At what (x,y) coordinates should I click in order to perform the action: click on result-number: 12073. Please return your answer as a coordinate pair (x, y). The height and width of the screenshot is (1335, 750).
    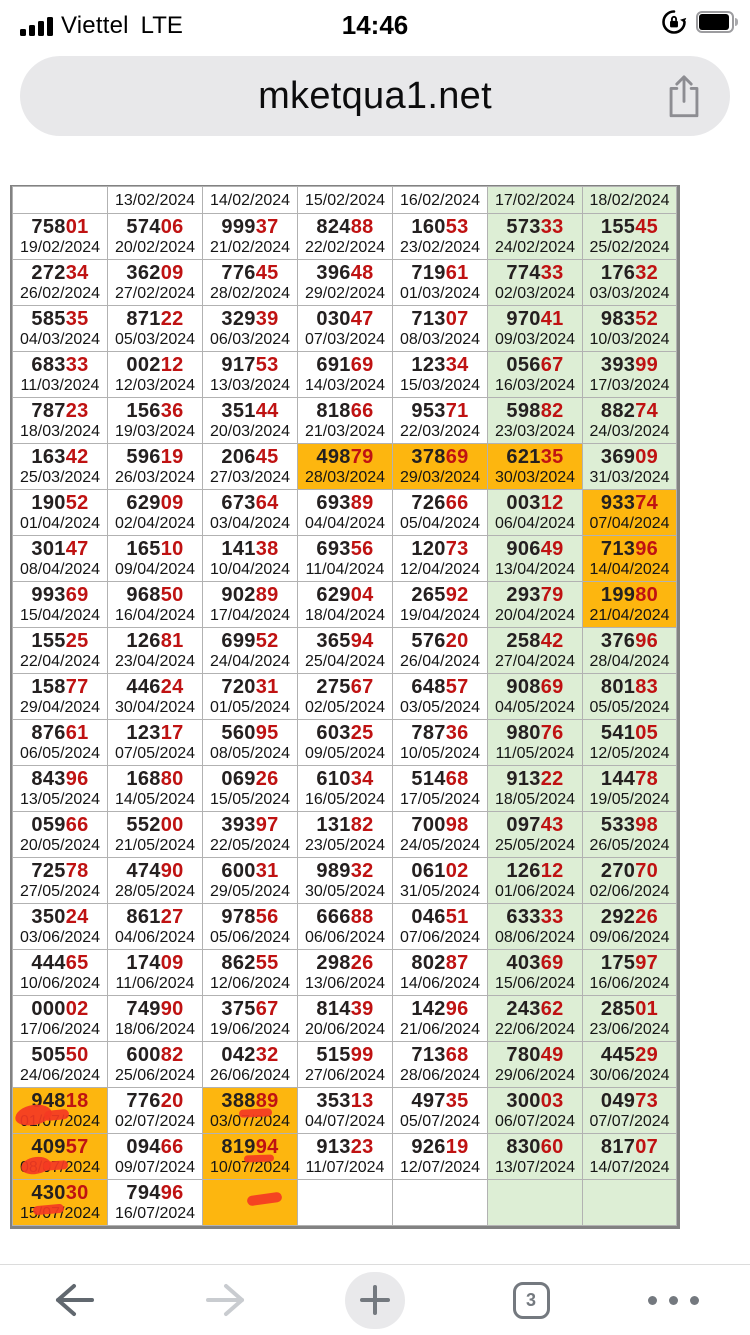
    Looking at the image, I should click on (440, 548).